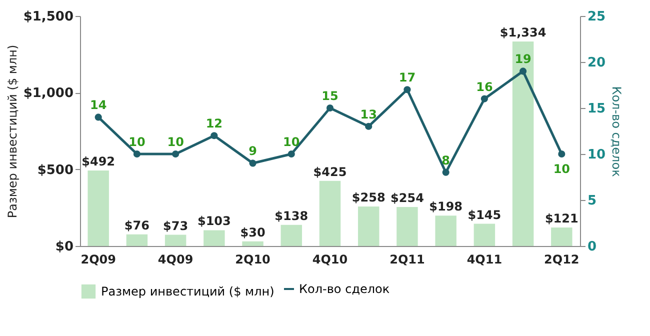 This screenshot has width=650, height=336. What do you see at coordinates (12, 131) in the screenshot?
I see `y-axis-title: Размер инвестиций ($ млн)` at bounding box center [12, 131].